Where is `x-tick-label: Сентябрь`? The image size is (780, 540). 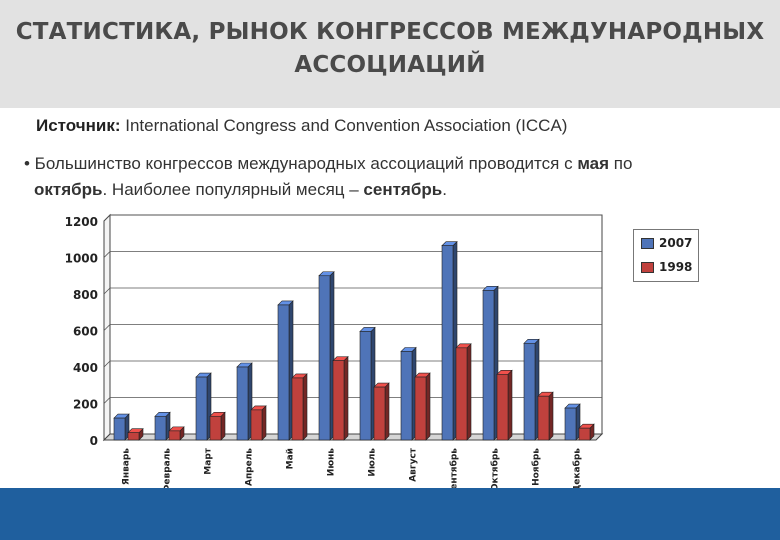
x-tick-label: Сентябрь is located at coordinates (454, 472).